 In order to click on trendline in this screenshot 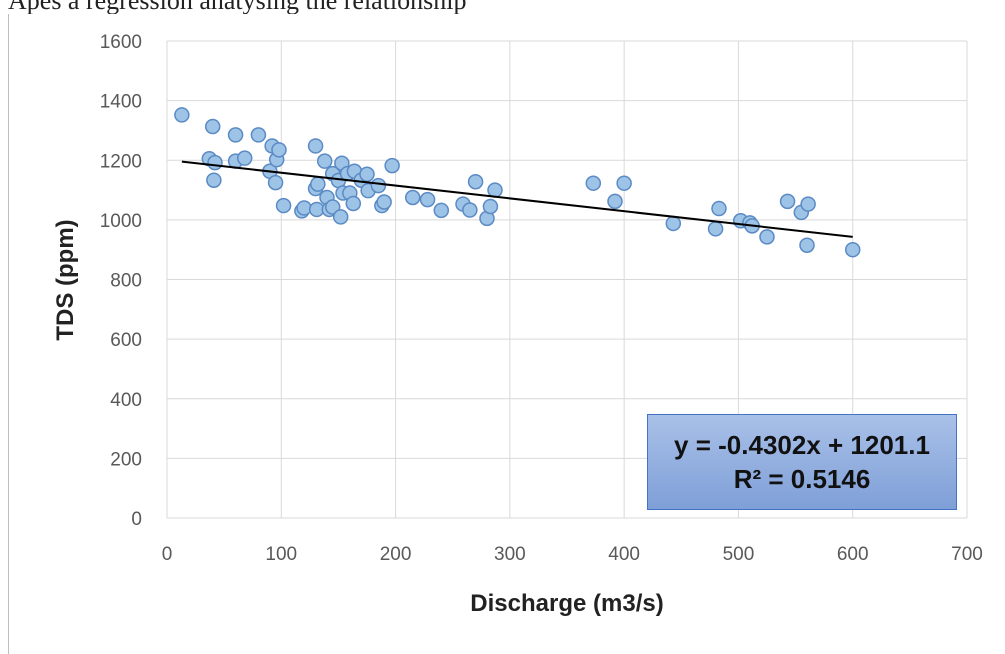, I will do `click(517, 199)`.